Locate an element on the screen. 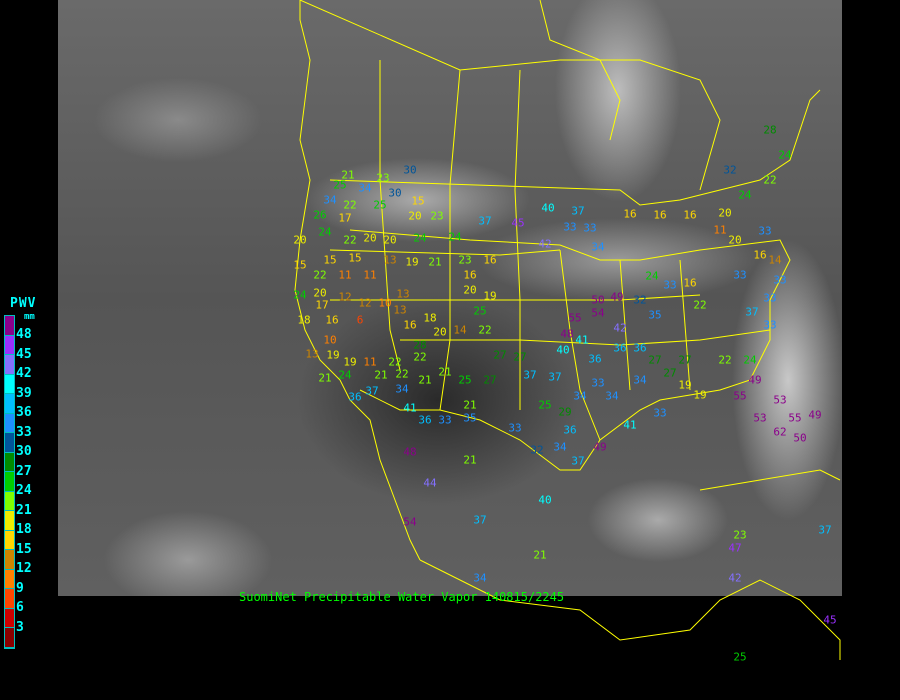 The image size is (900, 700). station-pwv-value: 54 is located at coordinates (410, 522).